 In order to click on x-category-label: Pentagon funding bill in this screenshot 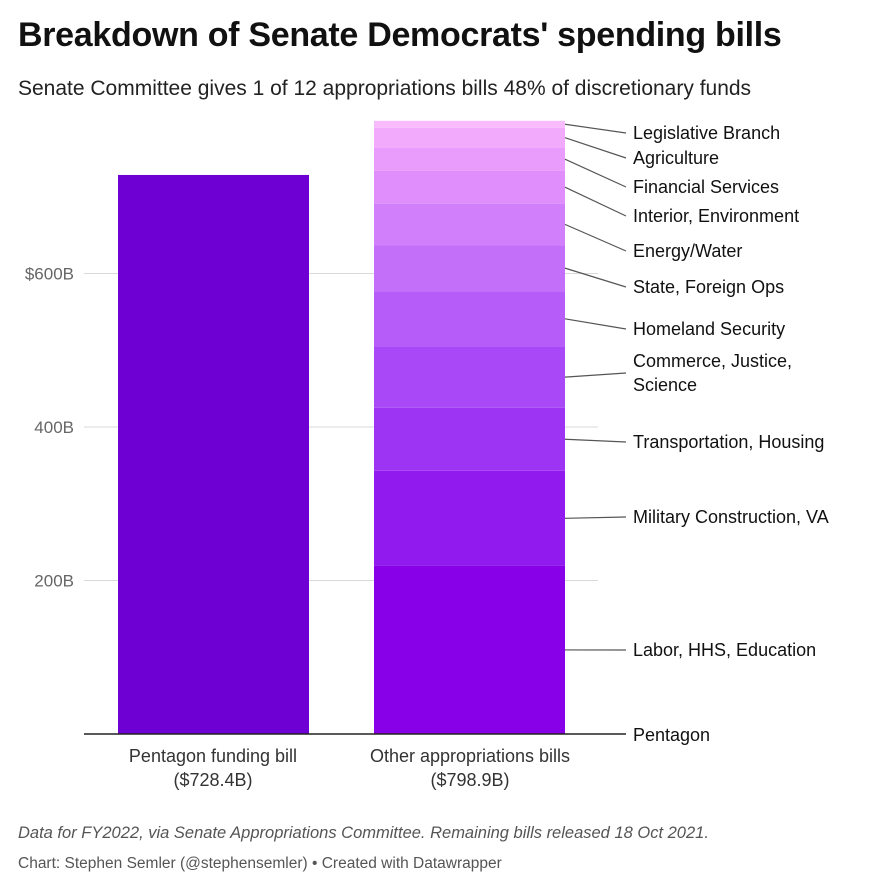, I will do `click(213, 756)`.